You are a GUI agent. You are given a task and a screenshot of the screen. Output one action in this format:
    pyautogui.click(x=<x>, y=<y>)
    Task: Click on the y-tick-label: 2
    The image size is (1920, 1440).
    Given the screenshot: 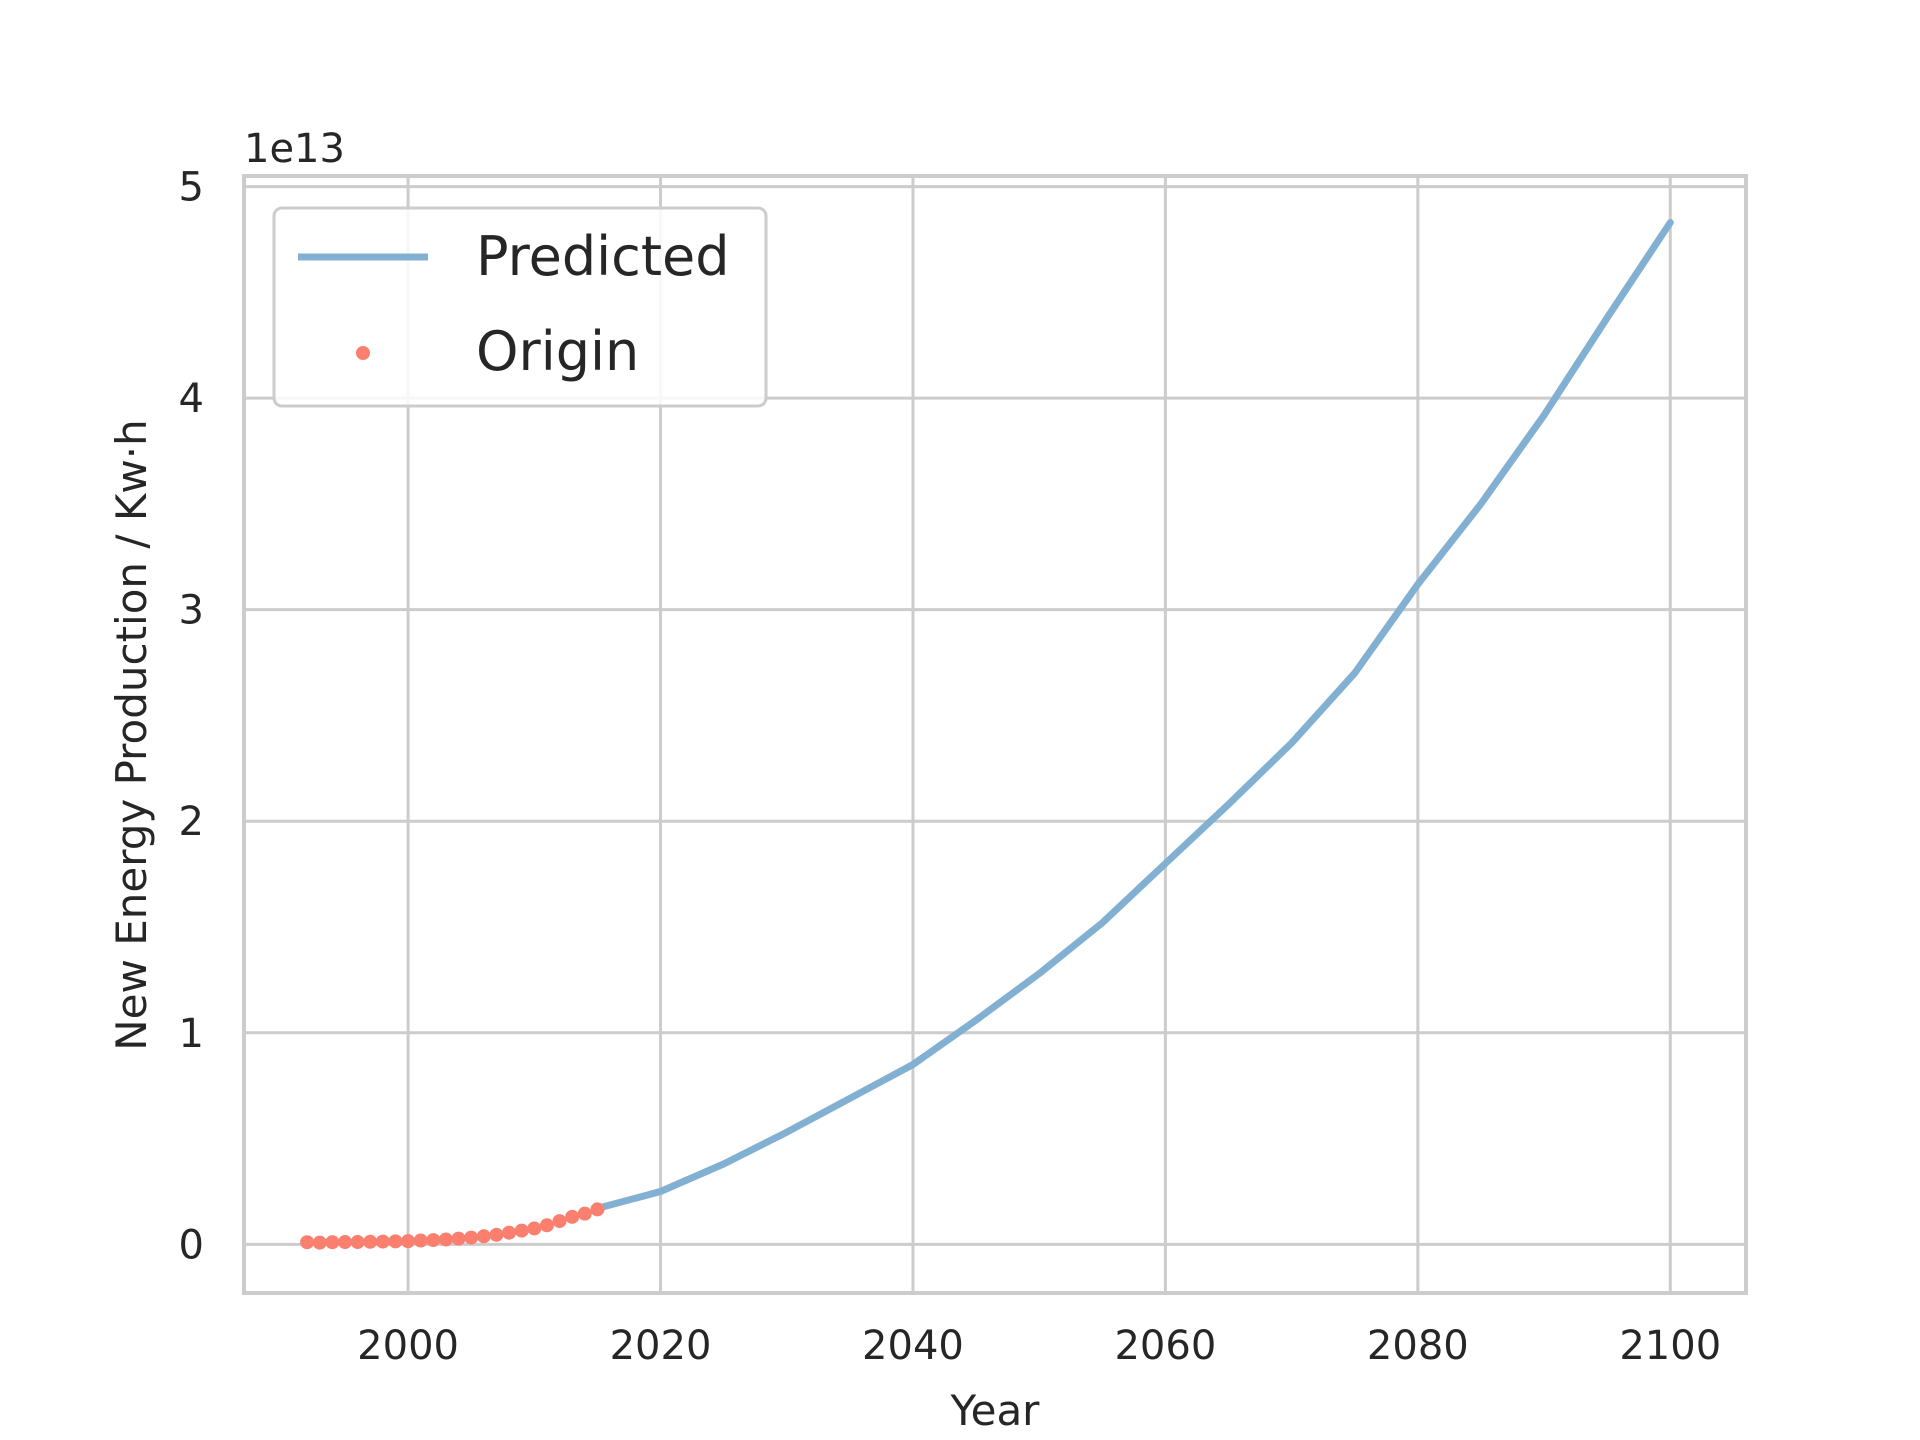 What is the action you would take?
    pyautogui.click(x=191, y=822)
    